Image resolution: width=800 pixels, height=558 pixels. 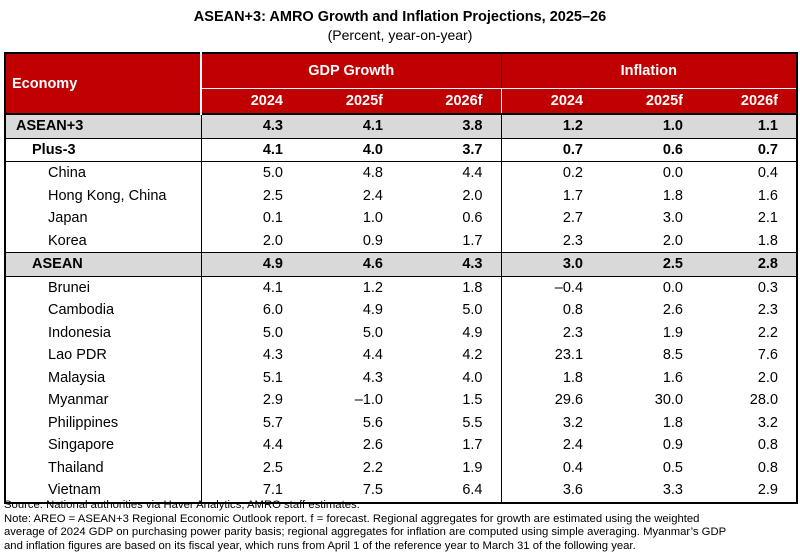 I want to click on year-row: 2024 2025f 2026f 2024 2025f 2026f, so click(x=401, y=101).